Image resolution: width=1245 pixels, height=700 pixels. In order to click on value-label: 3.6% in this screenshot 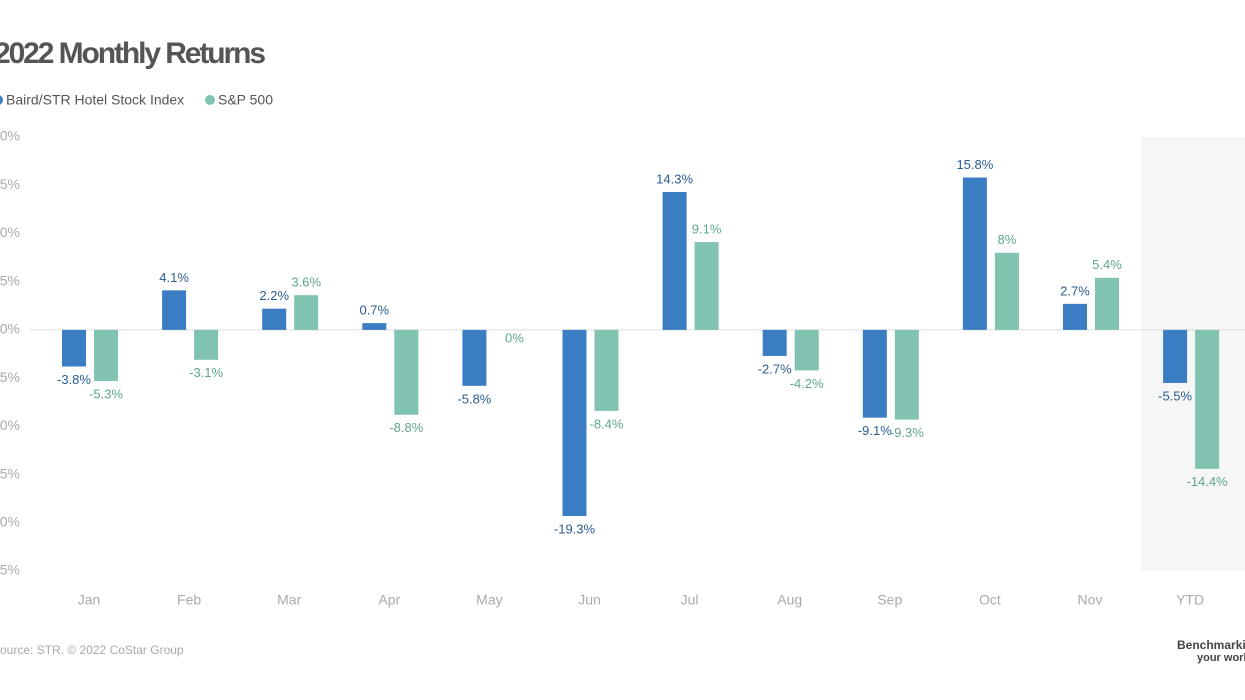, I will do `click(306, 282)`.